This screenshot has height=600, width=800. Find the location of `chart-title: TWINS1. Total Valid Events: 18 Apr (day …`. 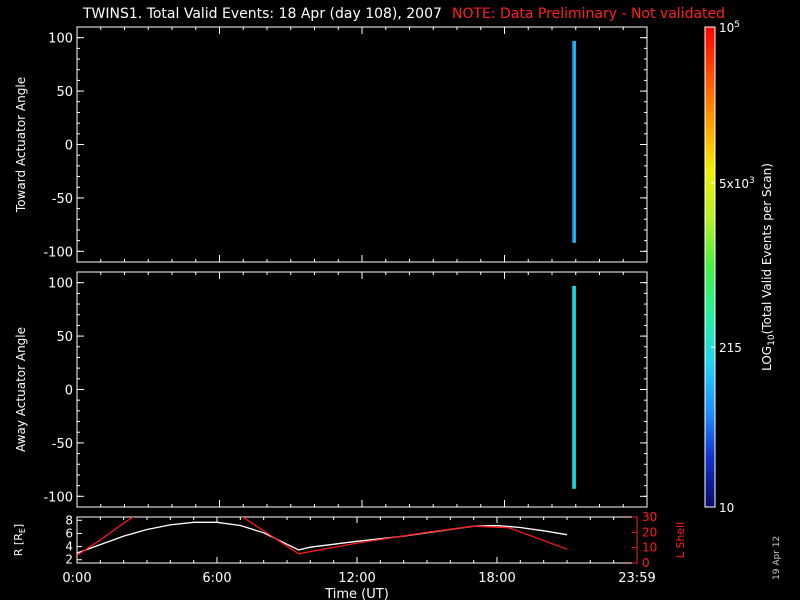

chart-title: TWINS1. Total Valid Events: 18 Apr (day … is located at coordinates (262, 14).